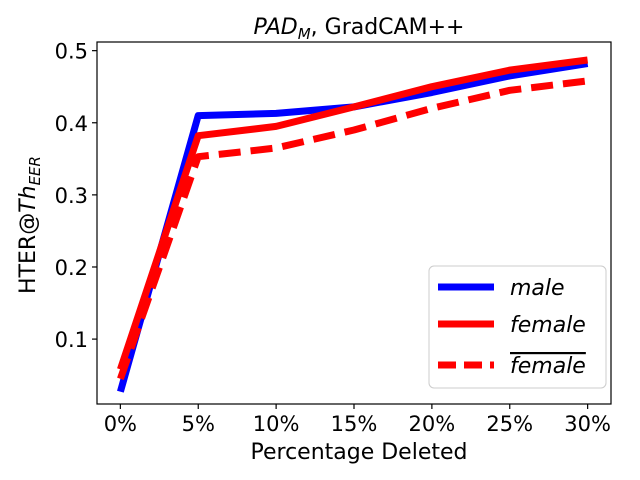  What do you see at coordinates (28, 253) in the screenshot?
I see `y-axis-label-main: HTER@` at bounding box center [28, 253].